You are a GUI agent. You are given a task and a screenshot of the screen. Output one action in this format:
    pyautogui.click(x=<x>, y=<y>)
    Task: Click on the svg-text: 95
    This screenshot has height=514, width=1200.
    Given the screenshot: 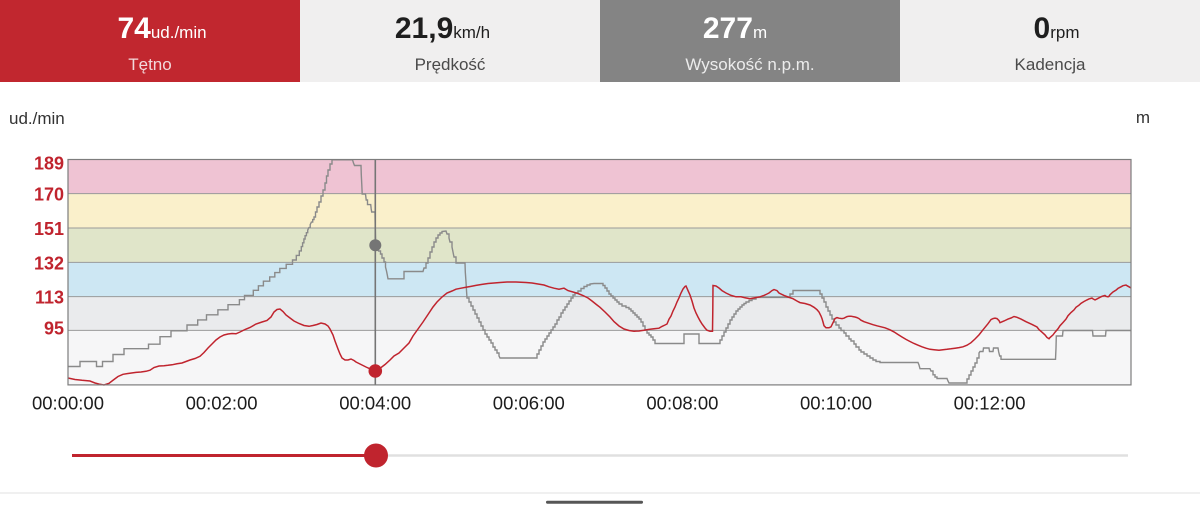 What is the action you would take?
    pyautogui.click(x=54, y=328)
    